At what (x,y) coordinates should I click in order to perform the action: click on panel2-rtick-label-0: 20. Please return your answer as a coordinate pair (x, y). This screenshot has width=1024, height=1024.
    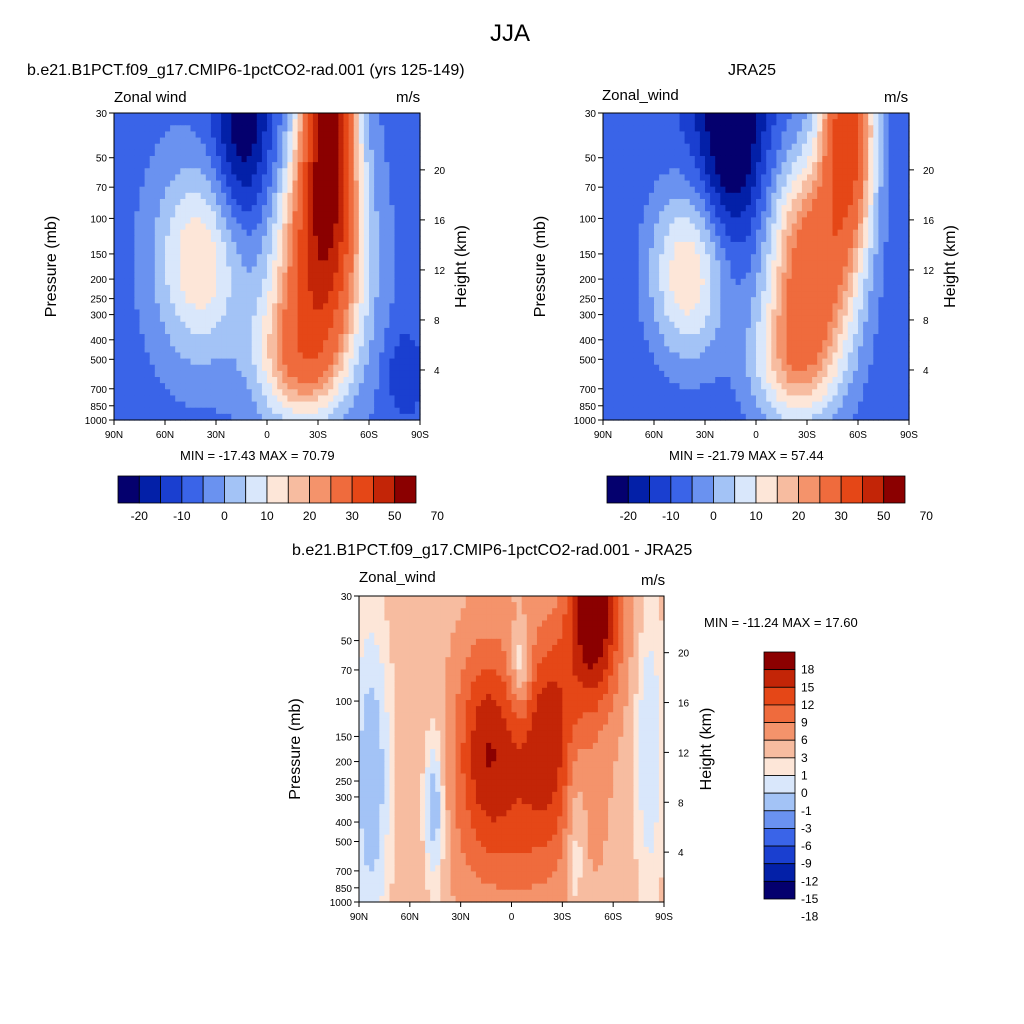
    Looking at the image, I should click on (929, 171).